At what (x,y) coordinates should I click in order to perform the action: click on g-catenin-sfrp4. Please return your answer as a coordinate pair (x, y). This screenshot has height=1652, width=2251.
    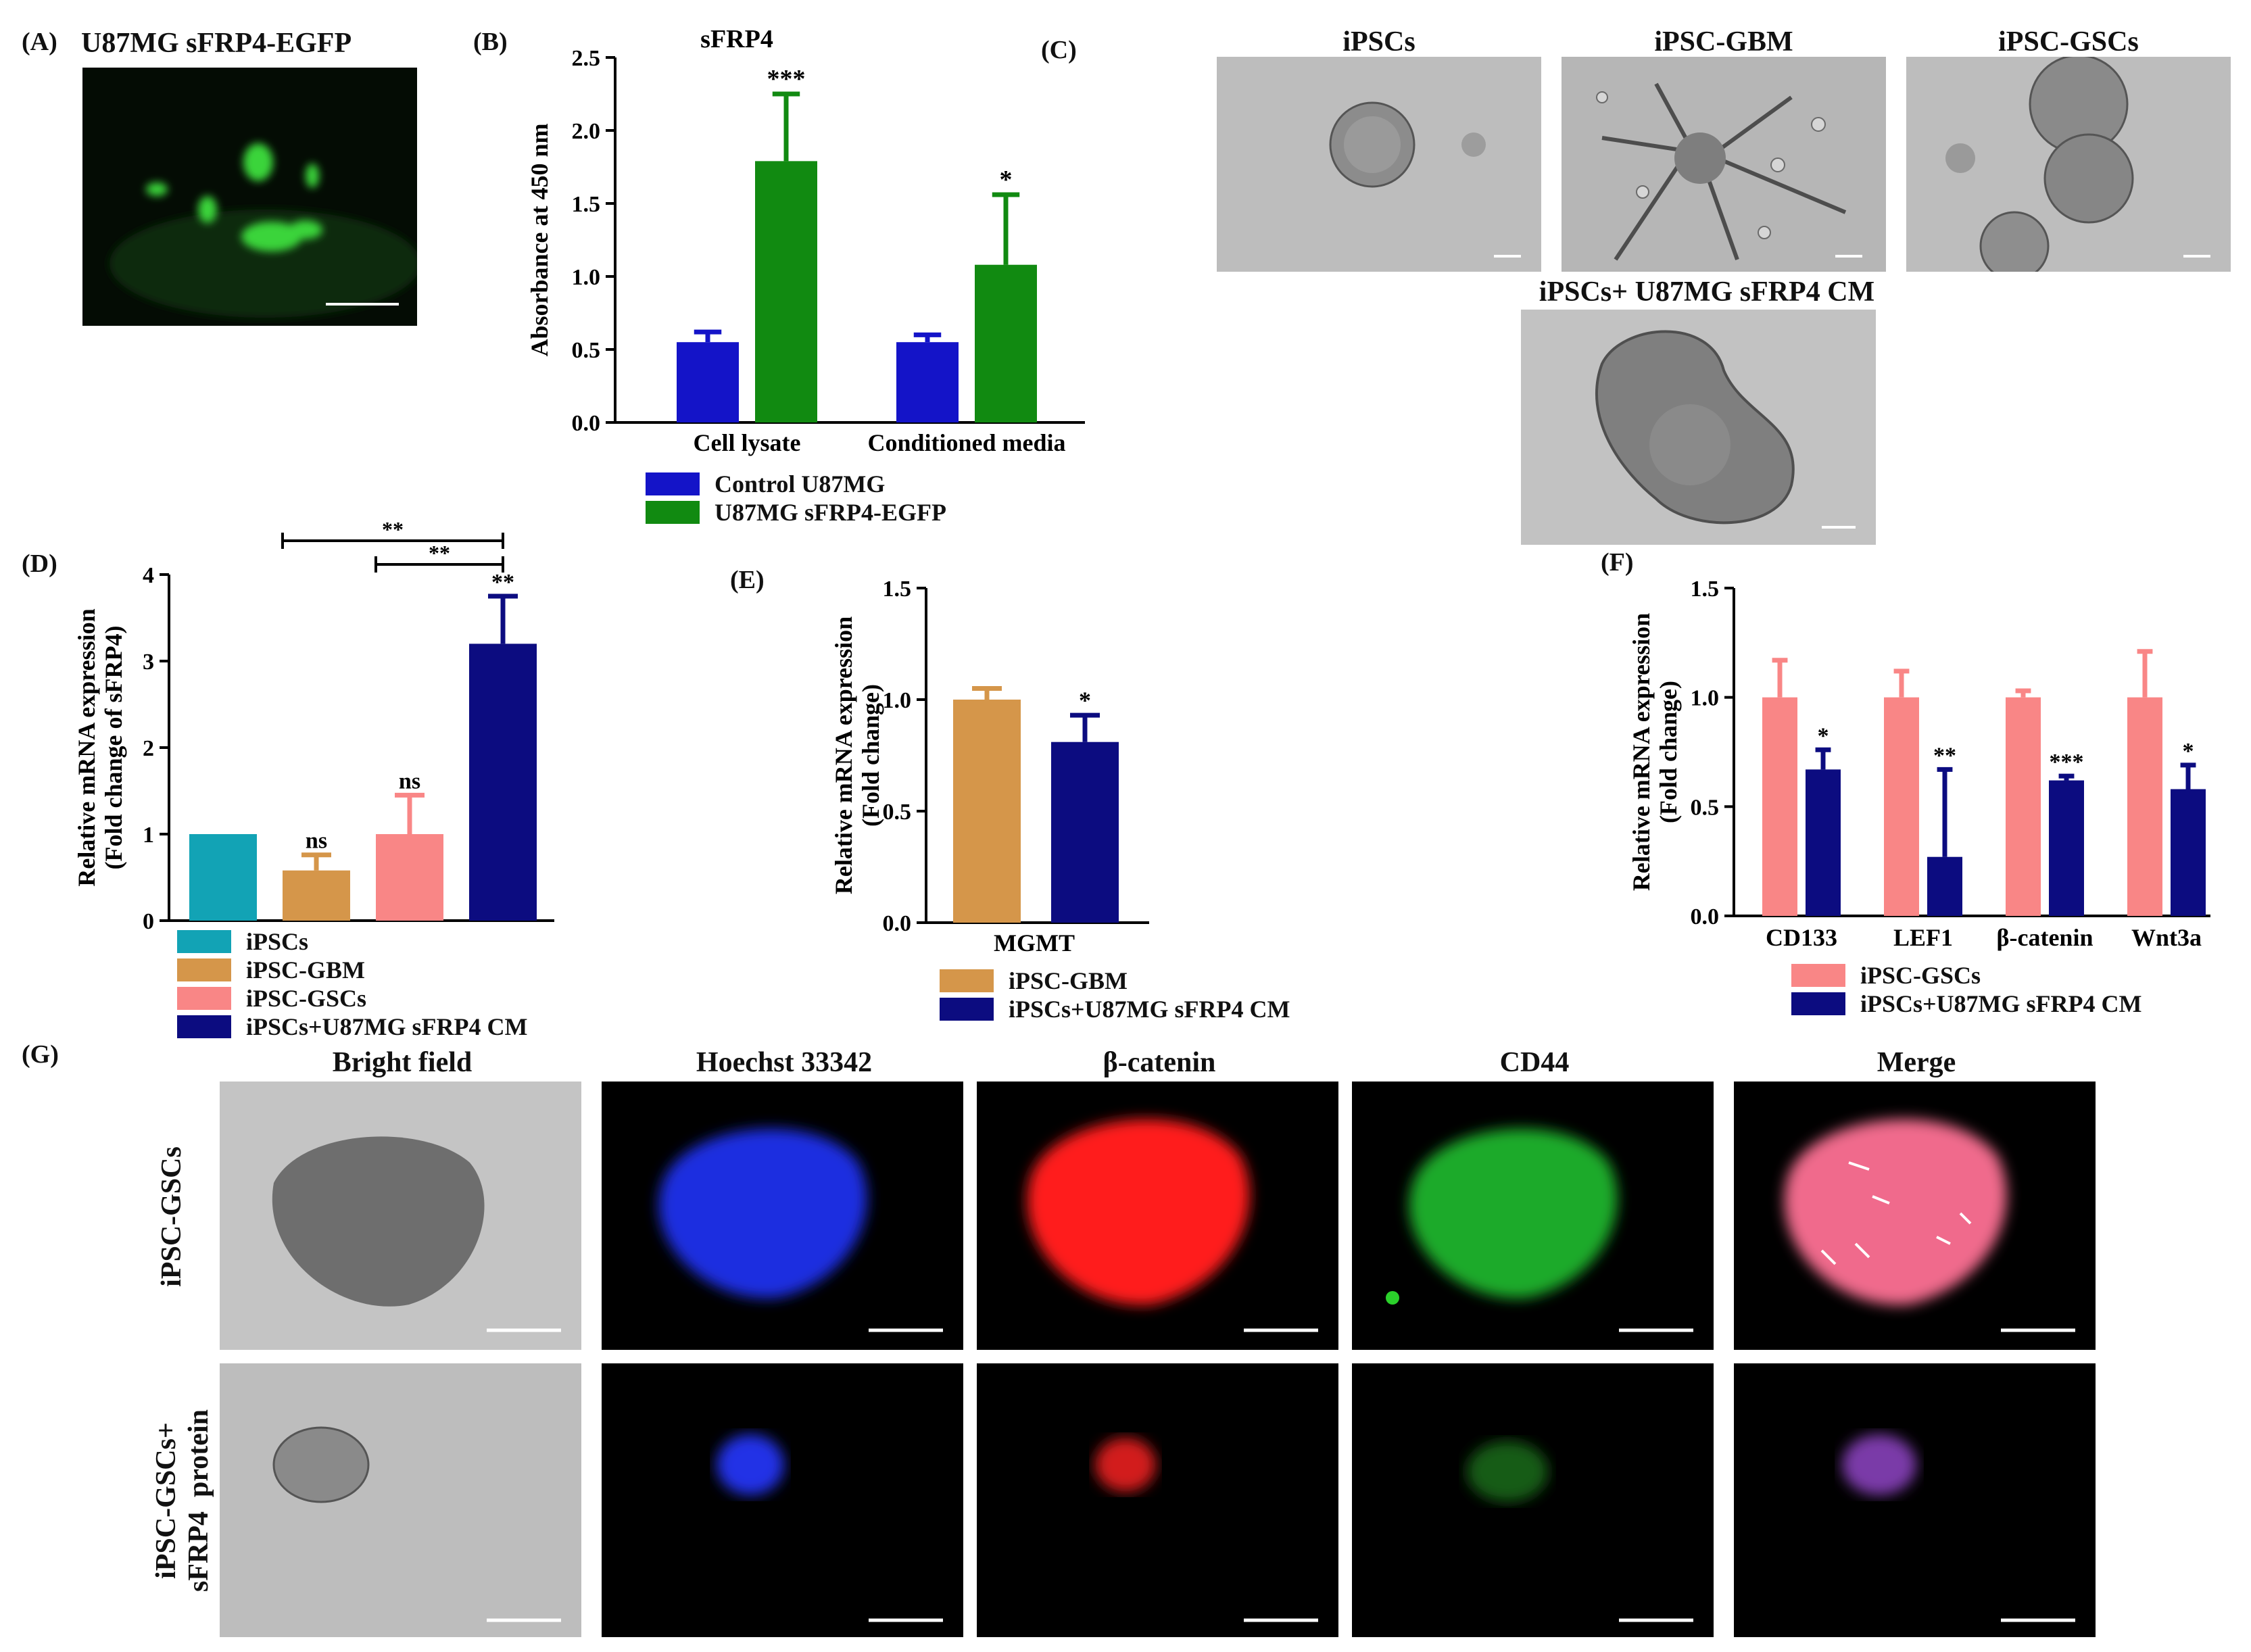
    Looking at the image, I should click on (1157, 1500).